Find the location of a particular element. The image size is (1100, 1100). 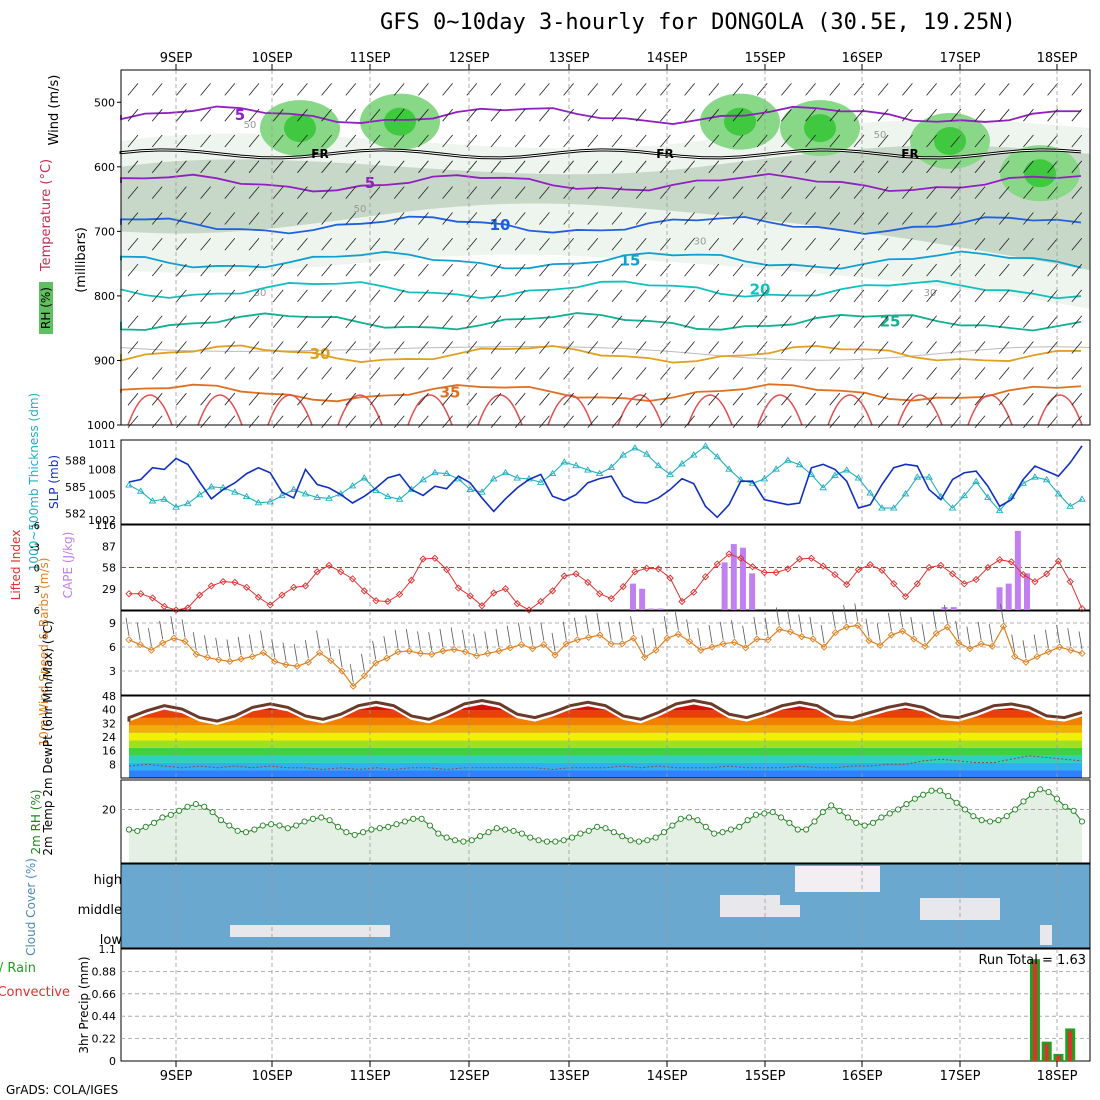

run-total-label: Run Total = 1.63 is located at coordinates (1032, 960).